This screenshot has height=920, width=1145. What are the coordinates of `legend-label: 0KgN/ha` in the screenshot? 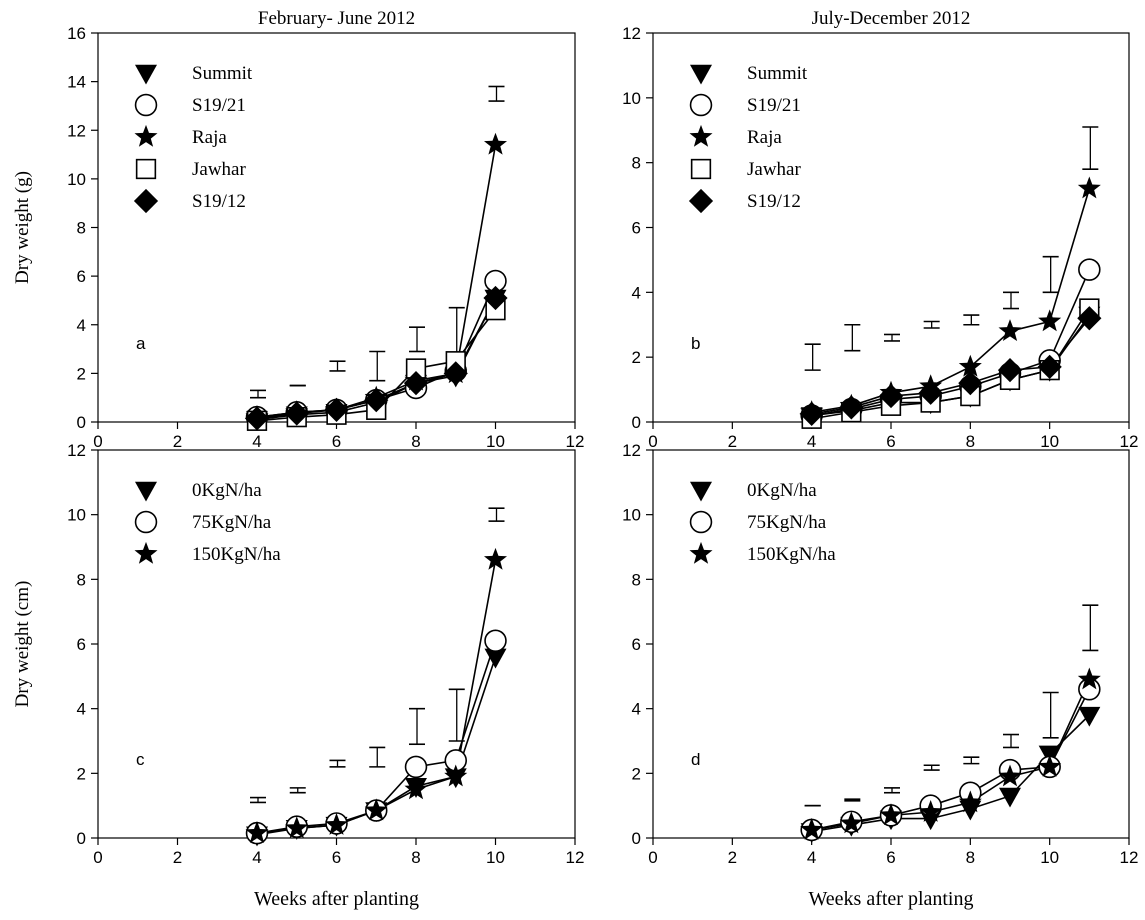 It's located at (227, 490).